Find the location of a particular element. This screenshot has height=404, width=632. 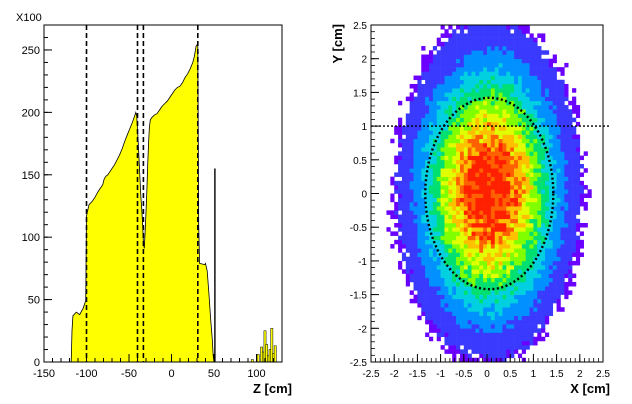

heatmap-y-tick-label: -1 is located at coordinates (362, 262).